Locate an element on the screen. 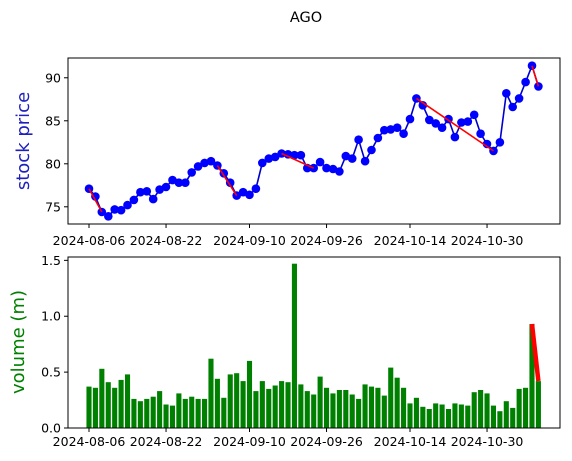  volume-y-axis-label: volume (m) is located at coordinates (18, 342).